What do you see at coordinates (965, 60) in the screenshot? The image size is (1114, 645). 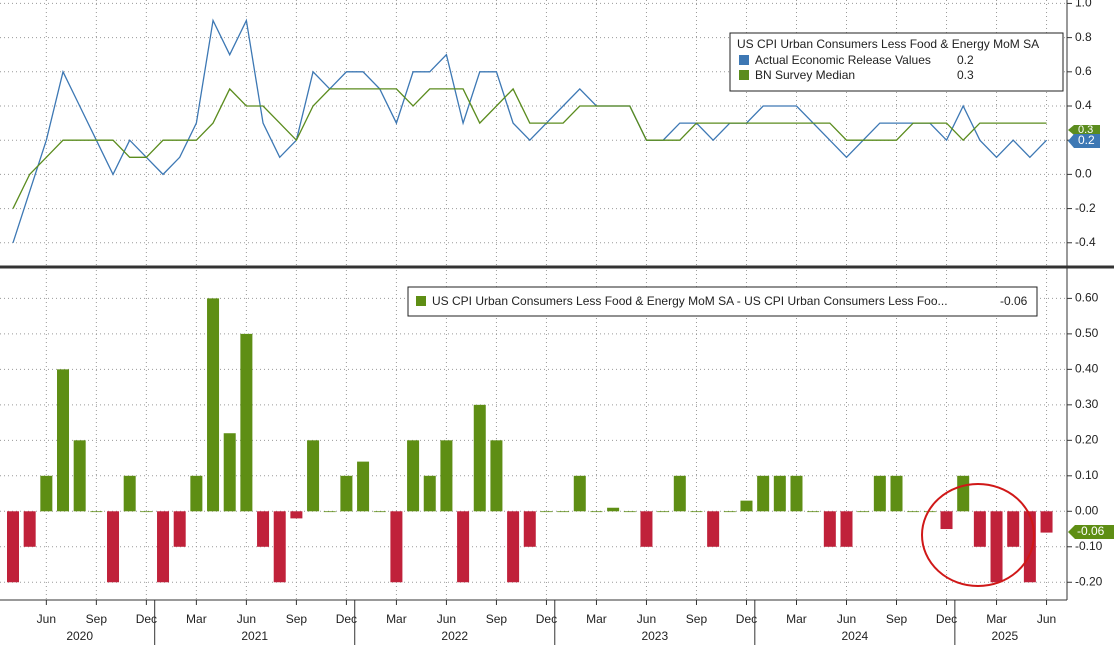 I see `legend-value: 0.2` at bounding box center [965, 60].